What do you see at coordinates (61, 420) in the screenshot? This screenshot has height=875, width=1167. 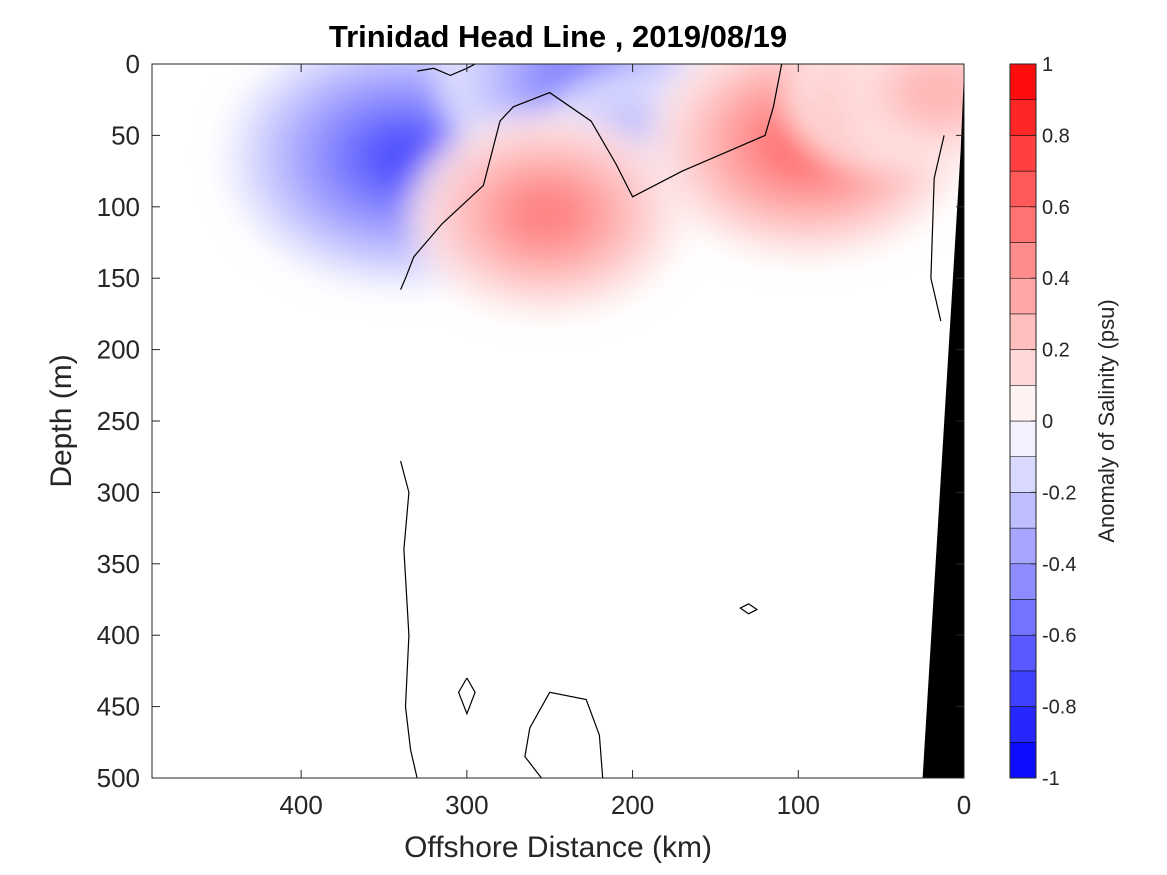 I see `y-axis-label: Depth (m)` at bounding box center [61, 420].